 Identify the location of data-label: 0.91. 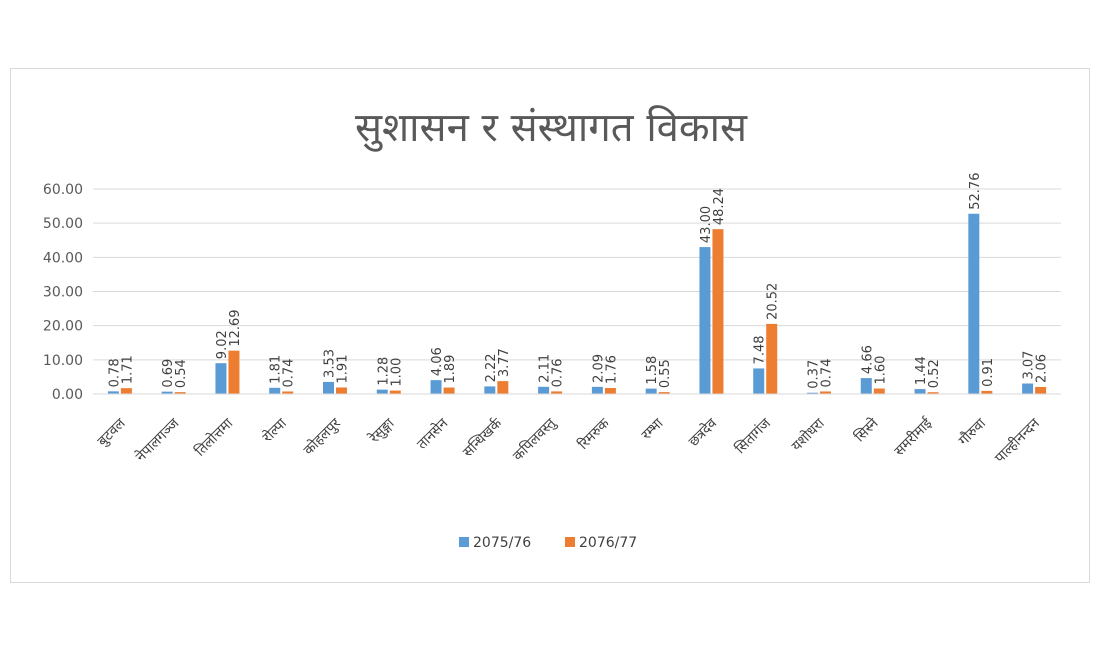
(988, 372).